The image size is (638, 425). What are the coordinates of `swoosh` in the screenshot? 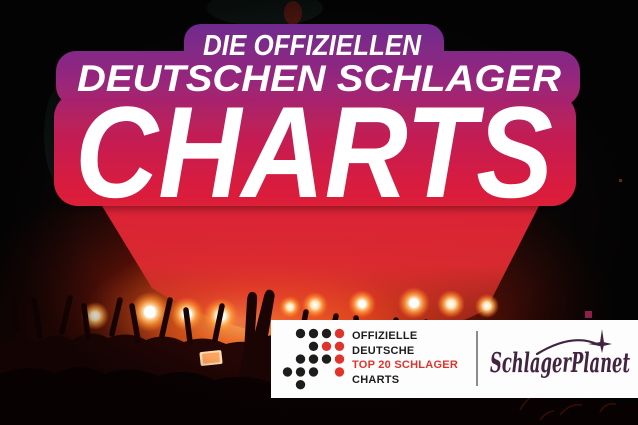 It's located at (568, 347).